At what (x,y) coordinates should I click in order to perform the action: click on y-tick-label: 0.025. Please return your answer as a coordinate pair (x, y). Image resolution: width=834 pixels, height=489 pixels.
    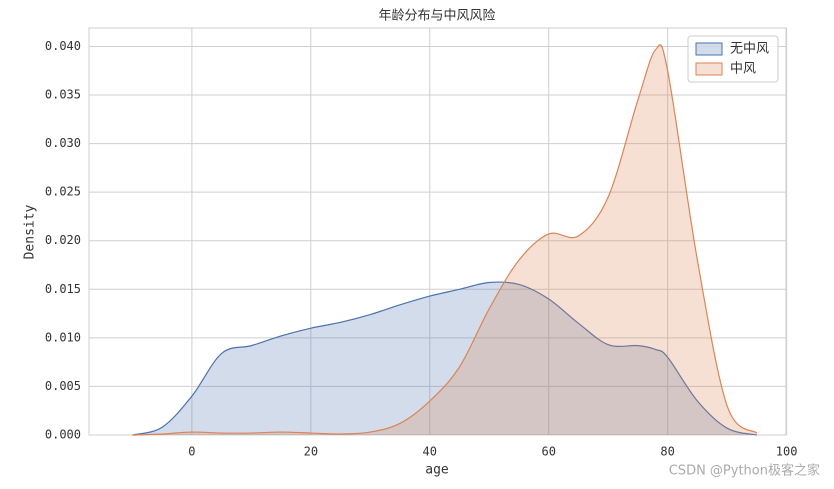
    Looking at the image, I should click on (63, 192).